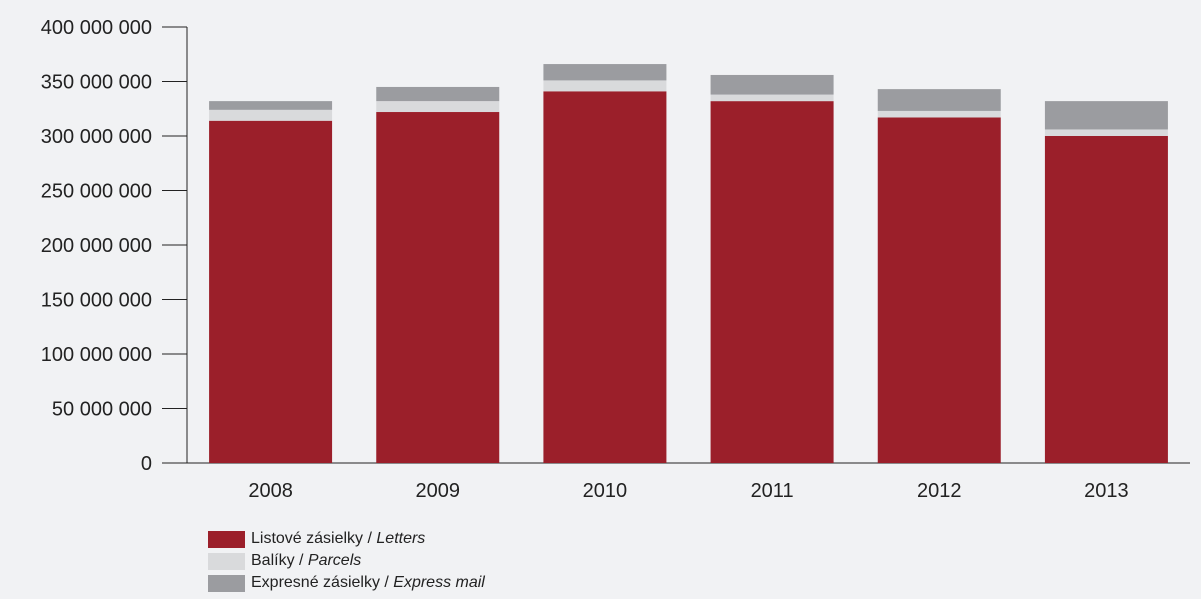 The height and width of the screenshot is (599, 1201). What do you see at coordinates (96, 355) in the screenshot?
I see `y-tick-label-2: 100 000 000` at bounding box center [96, 355].